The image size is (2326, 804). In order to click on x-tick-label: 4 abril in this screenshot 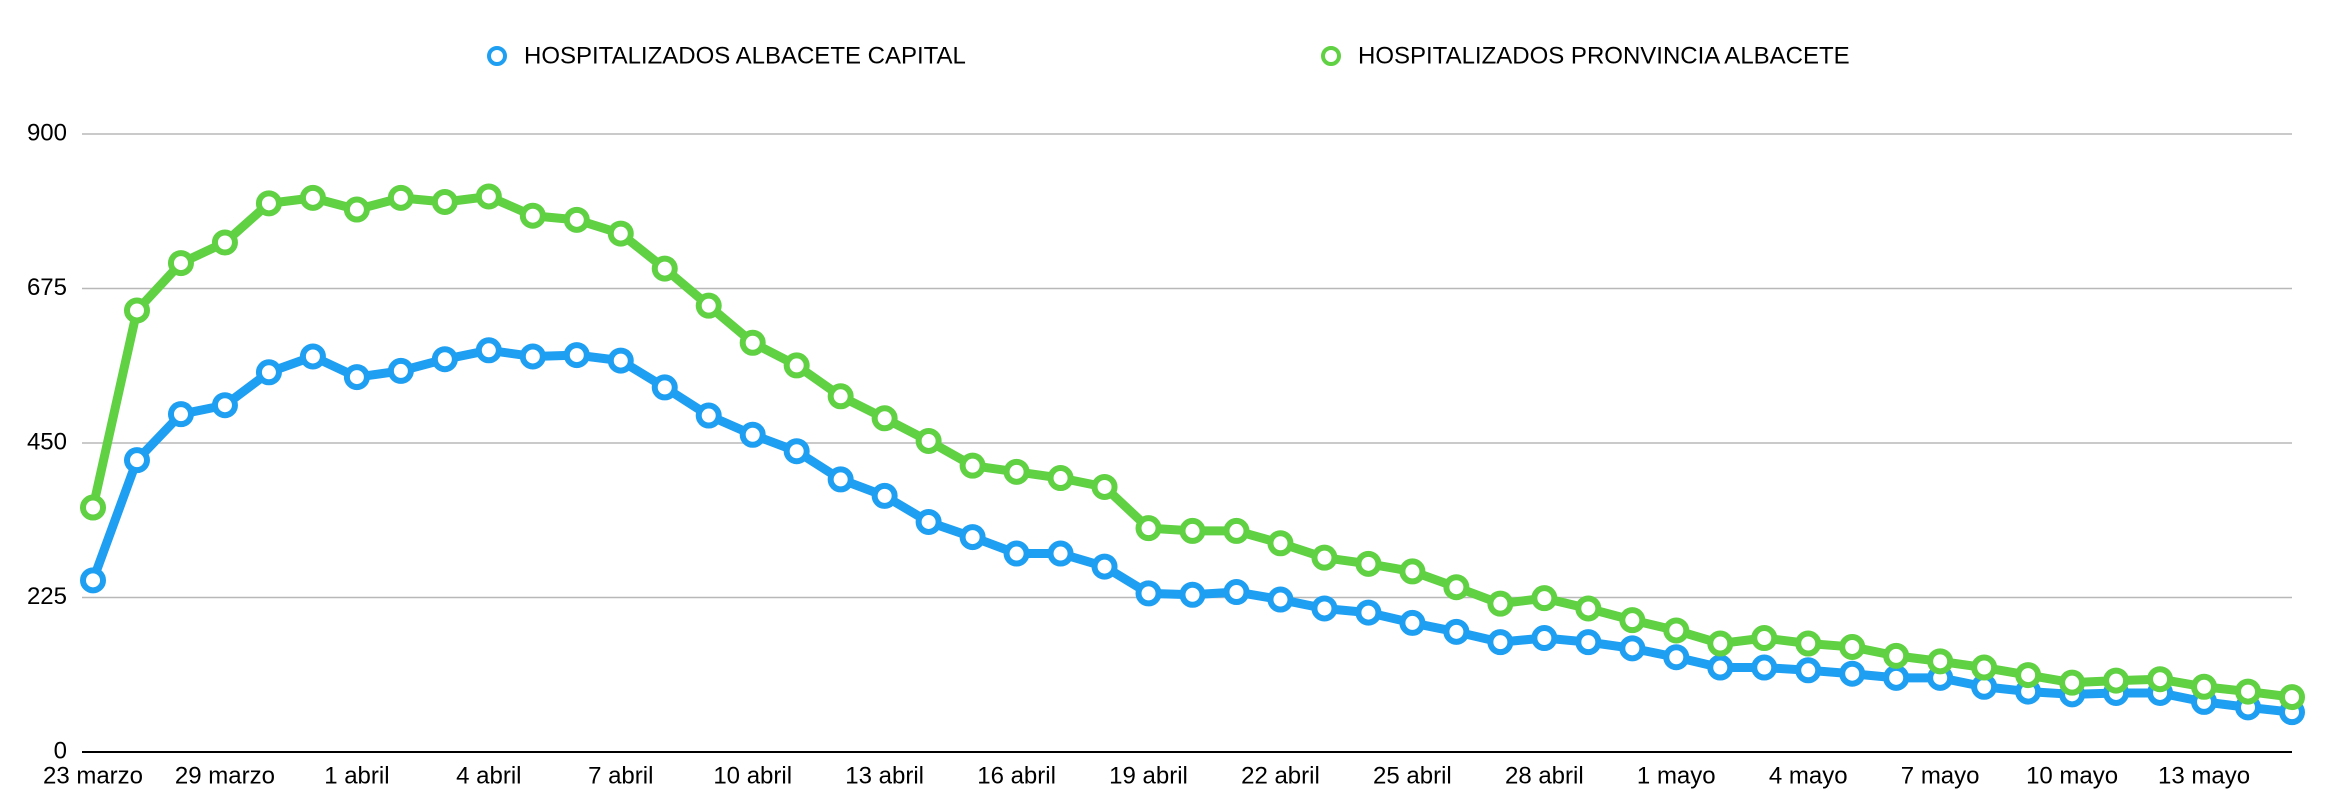, I will do `click(488, 775)`.